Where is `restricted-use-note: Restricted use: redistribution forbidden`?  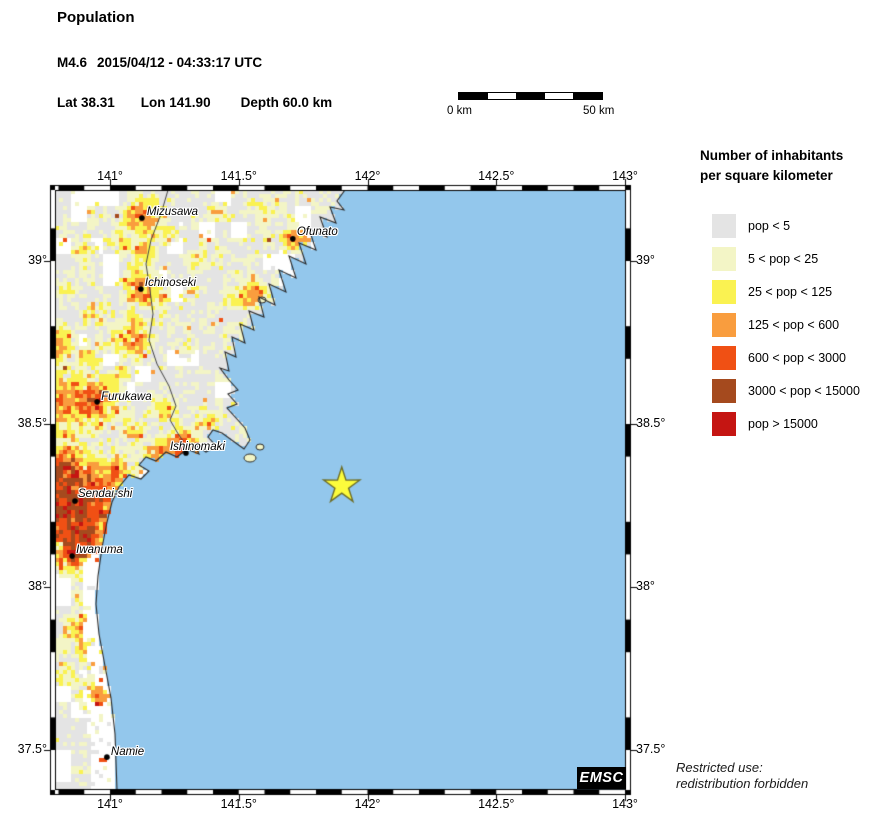
restricted-use-note: Restricted use: redistribution forbidden is located at coordinates (742, 776).